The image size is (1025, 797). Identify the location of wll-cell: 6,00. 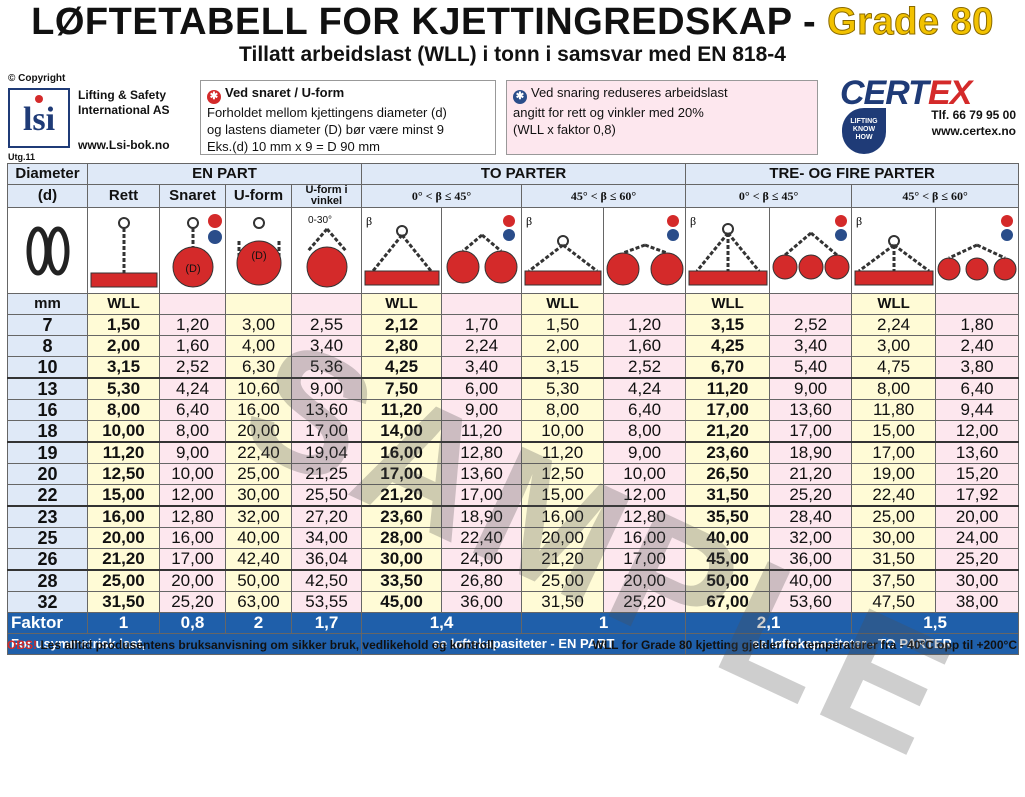
(482, 388).